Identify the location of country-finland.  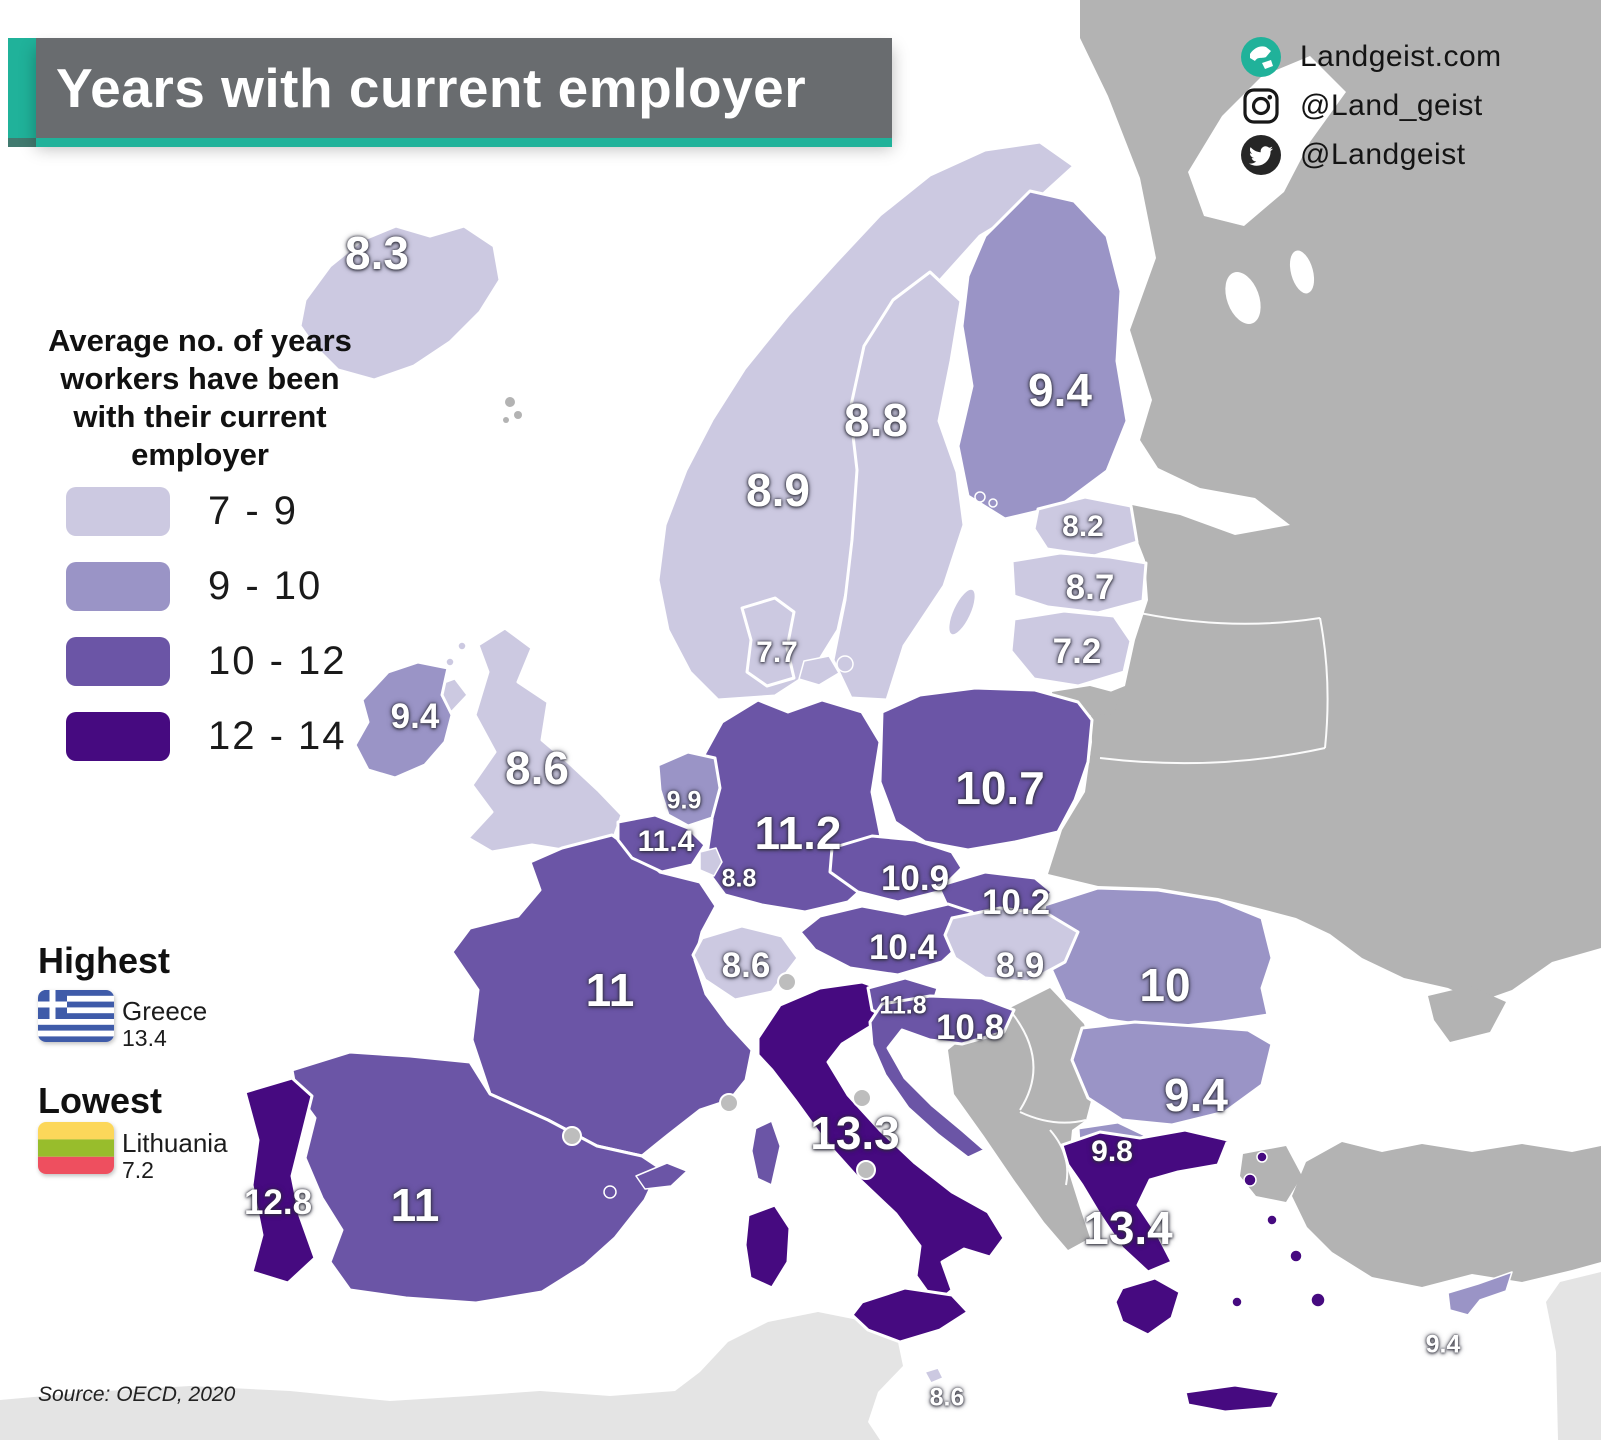
(1042, 355).